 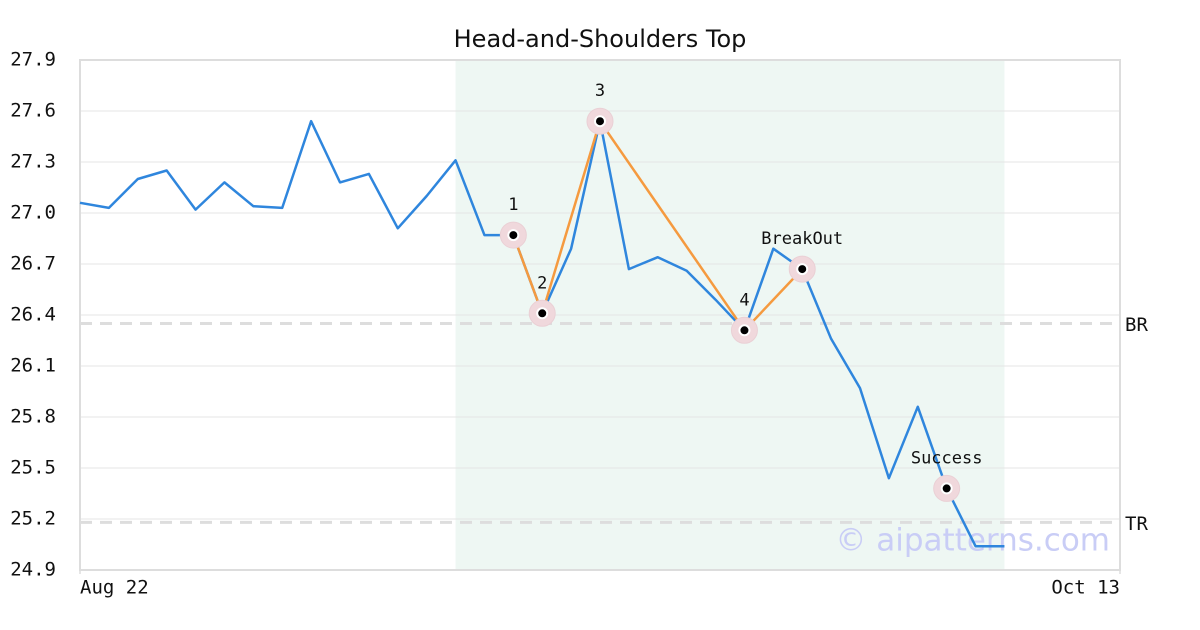 What do you see at coordinates (33, 264) in the screenshot?
I see `y-tick-label: 26.7` at bounding box center [33, 264].